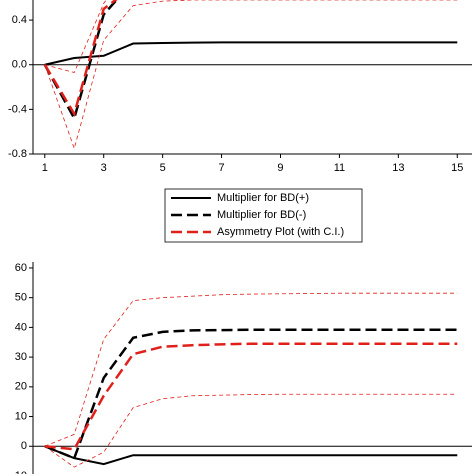  What do you see at coordinates (263, 198) in the screenshot?
I see `legend-label: Multiplier for BD(+)` at bounding box center [263, 198].